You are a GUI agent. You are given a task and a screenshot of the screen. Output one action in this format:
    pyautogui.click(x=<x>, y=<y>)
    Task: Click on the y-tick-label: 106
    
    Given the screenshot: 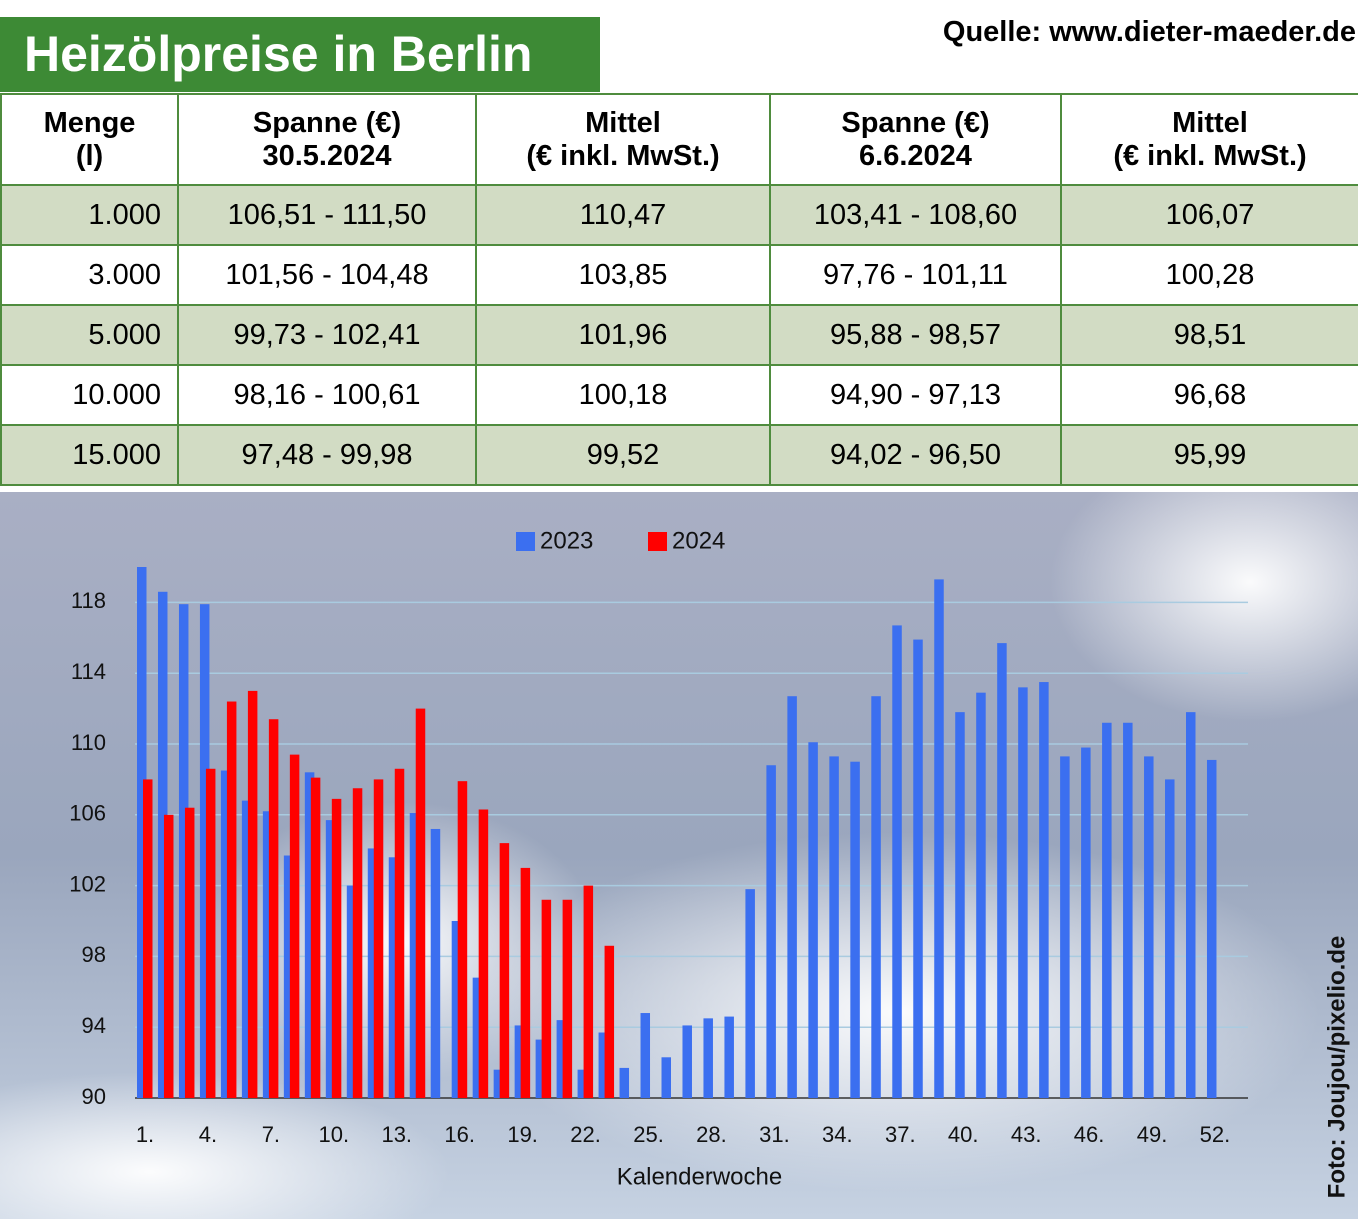 What is the action you would take?
    pyautogui.click(x=87, y=813)
    